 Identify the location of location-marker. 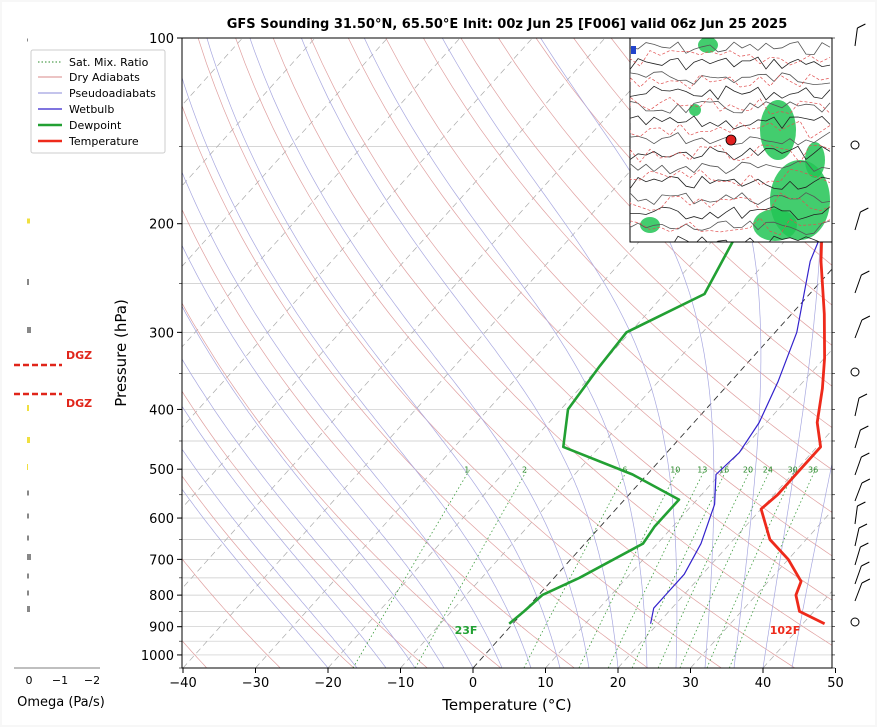
(731, 140).